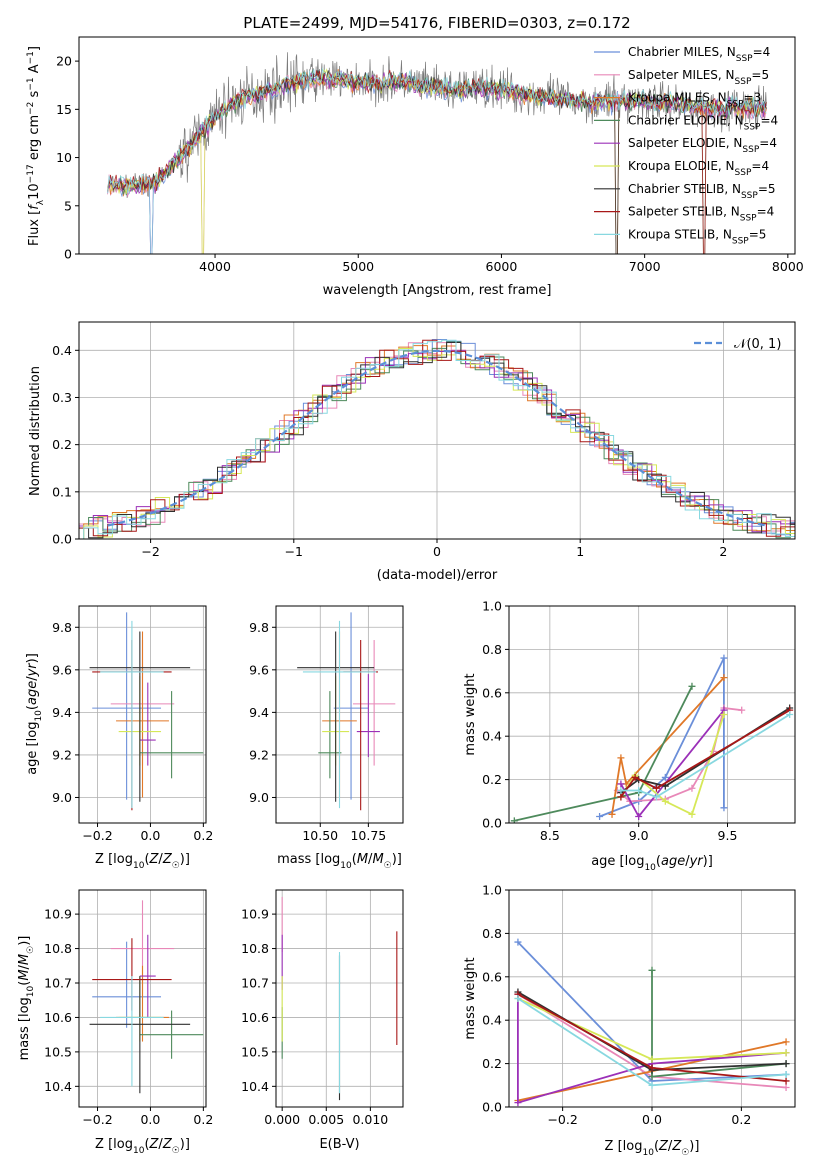  Describe the element at coordinates (470, 714) in the screenshot. I see `y-axis-label: mass weight` at that location.